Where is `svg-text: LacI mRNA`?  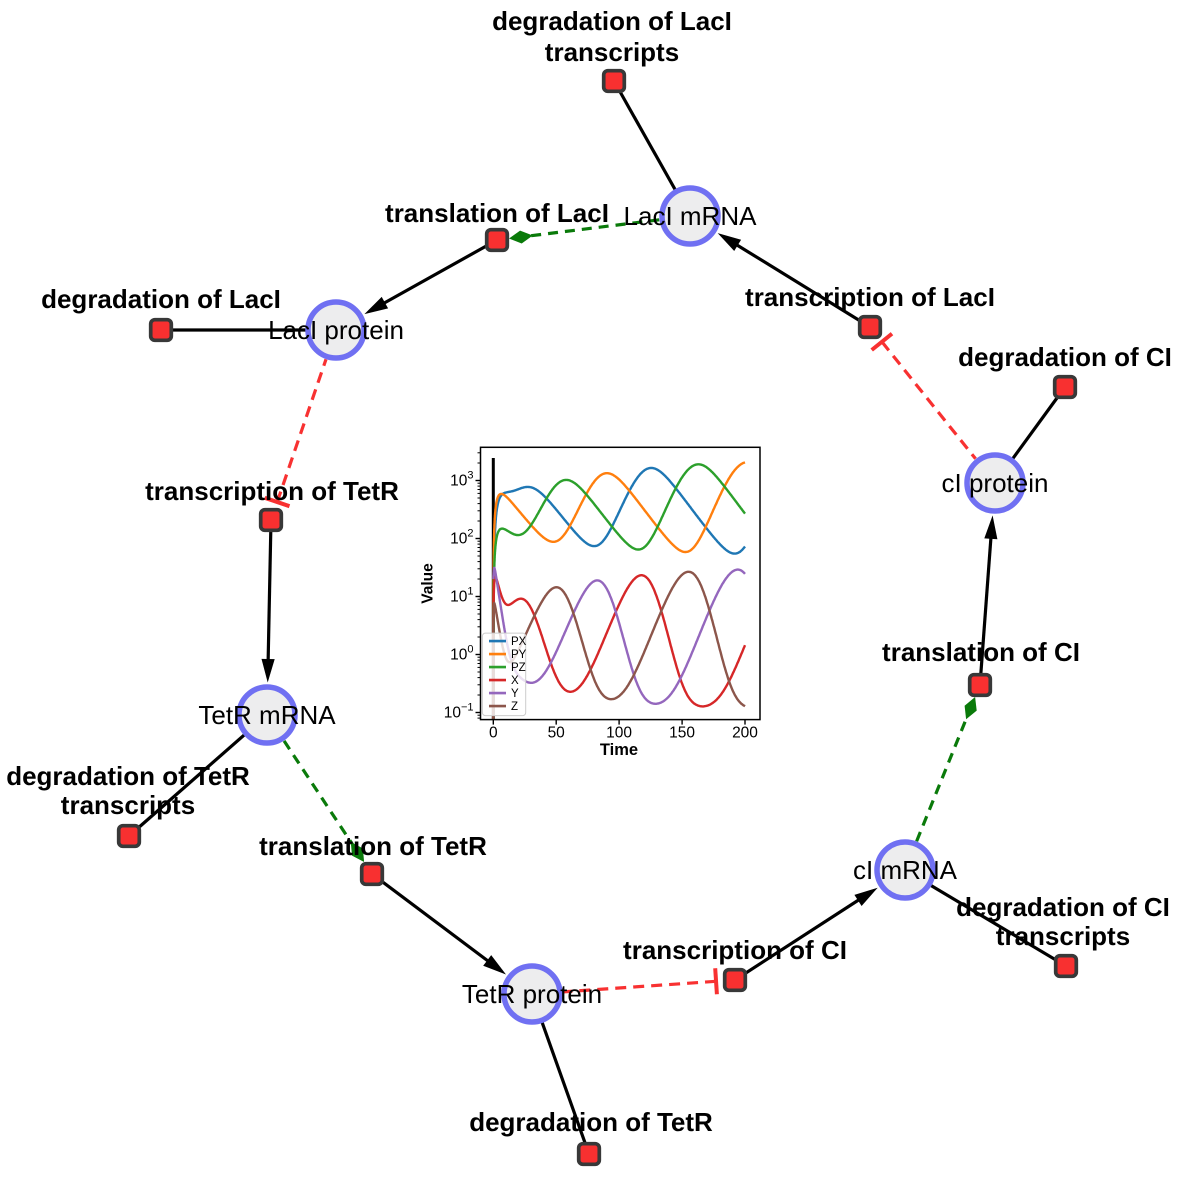
svg-text: LacI mRNA is located at coordinates (691, 216).